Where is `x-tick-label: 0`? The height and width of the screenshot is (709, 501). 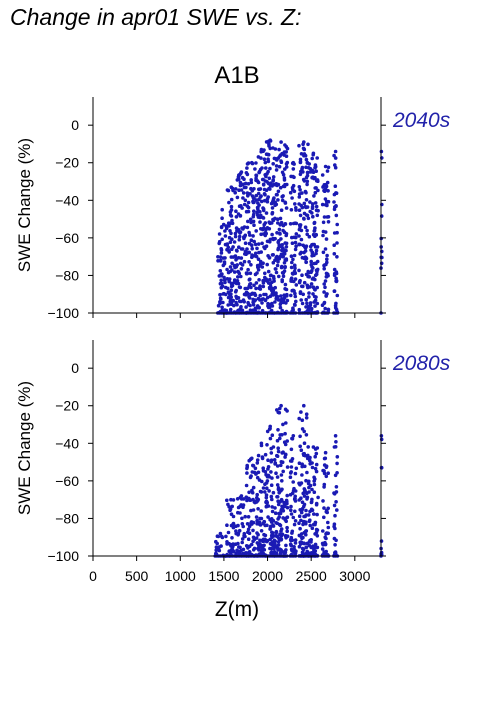
x-tick-label: 0 is located at coordinates (93, 576).